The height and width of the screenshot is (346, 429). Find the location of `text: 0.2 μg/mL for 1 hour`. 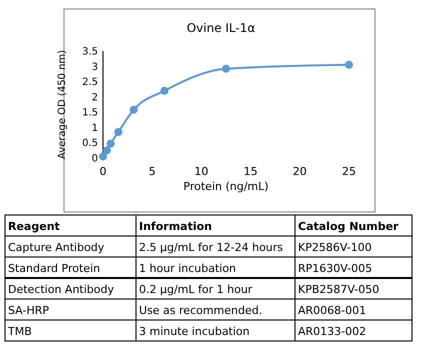

text: 0.2 μg/mL for 1 hour is located at coordinates (196, 289).